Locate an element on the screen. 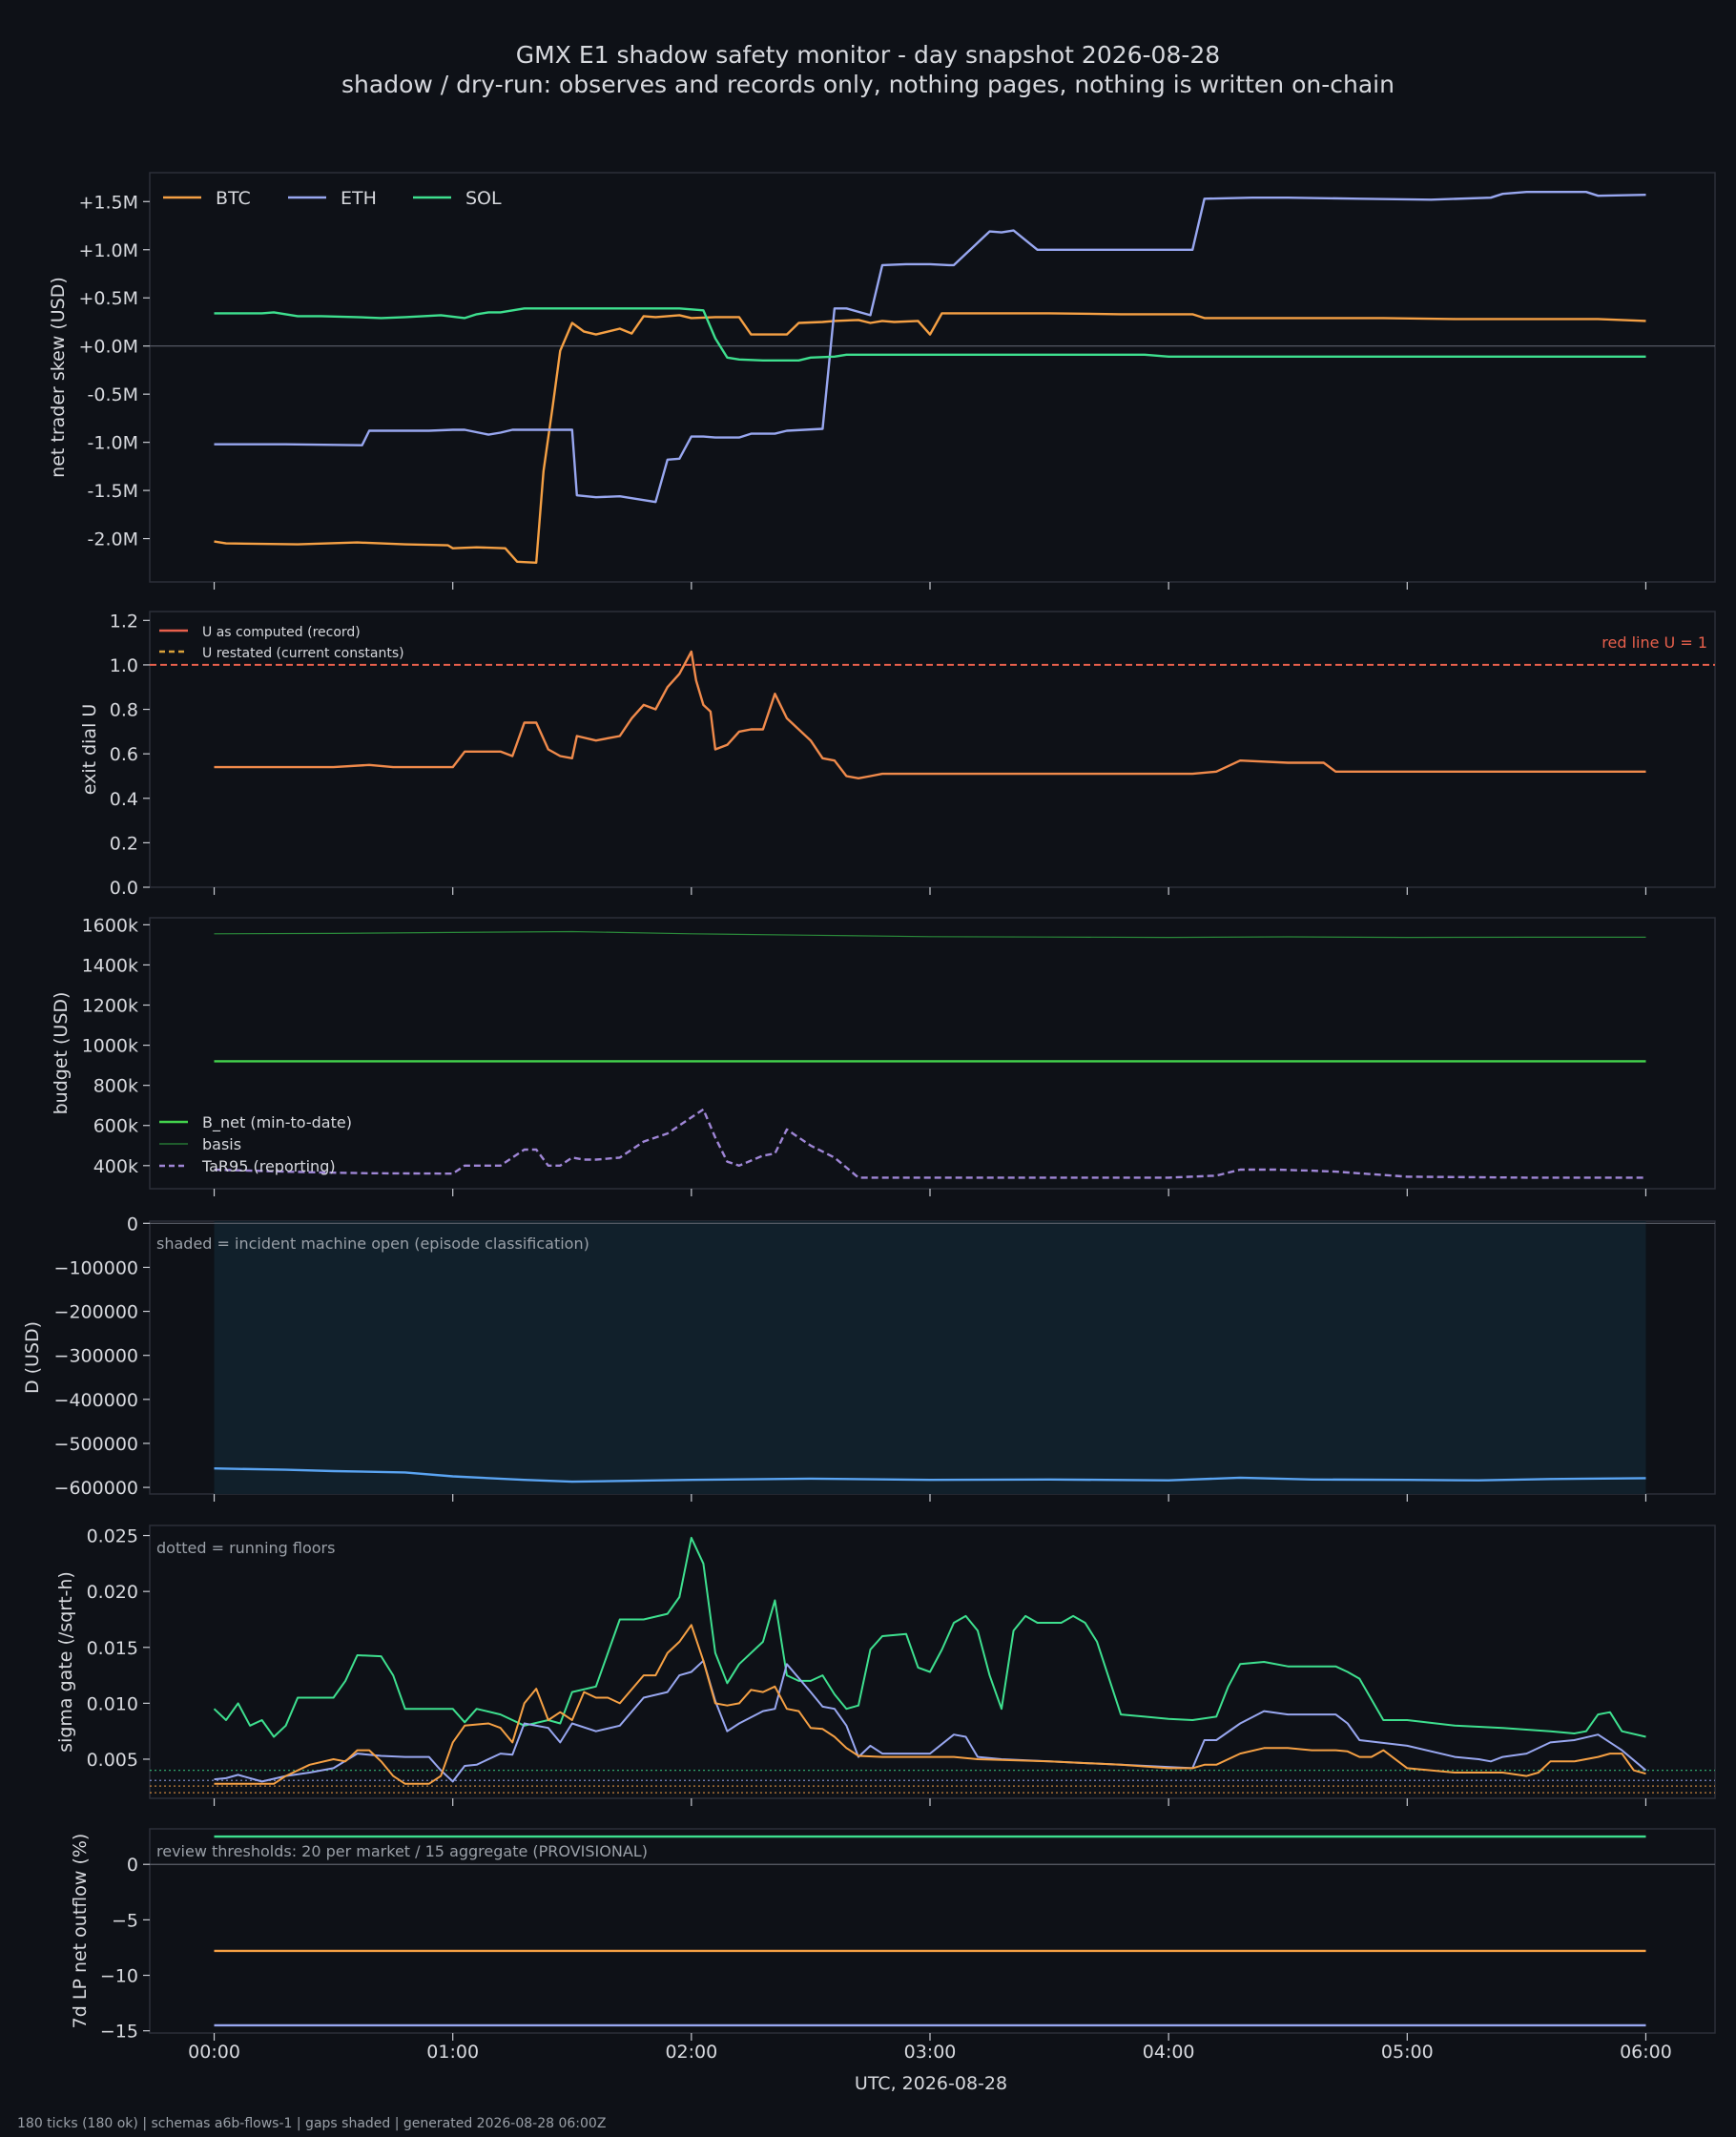 The height and width of the screenshot is (2137, 1736). series-line-u is located at coordinates (930, 714).